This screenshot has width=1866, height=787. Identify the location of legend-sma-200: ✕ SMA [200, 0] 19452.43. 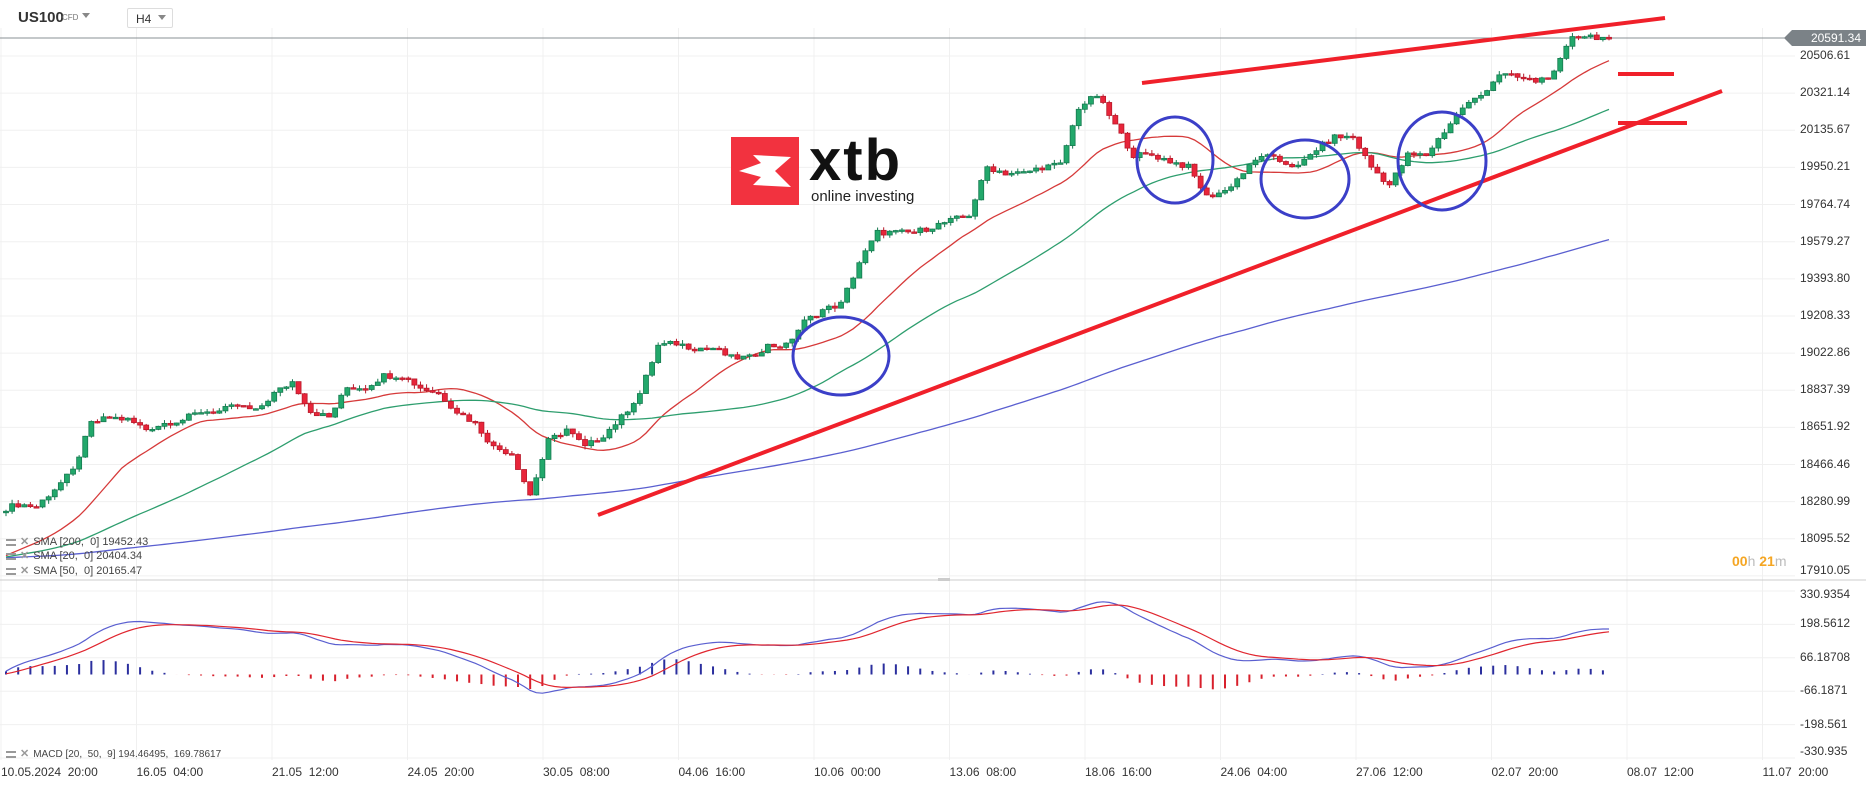
(77, 542).